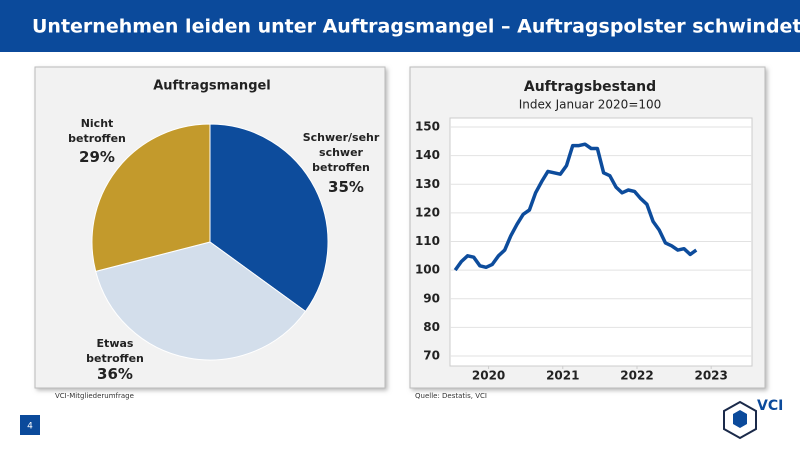 The image size is (800, 450). What do you see at coordinates (562, 376) in the screenshot?
I see `x-tick-label: 2021` at bounding box center [562, 376].